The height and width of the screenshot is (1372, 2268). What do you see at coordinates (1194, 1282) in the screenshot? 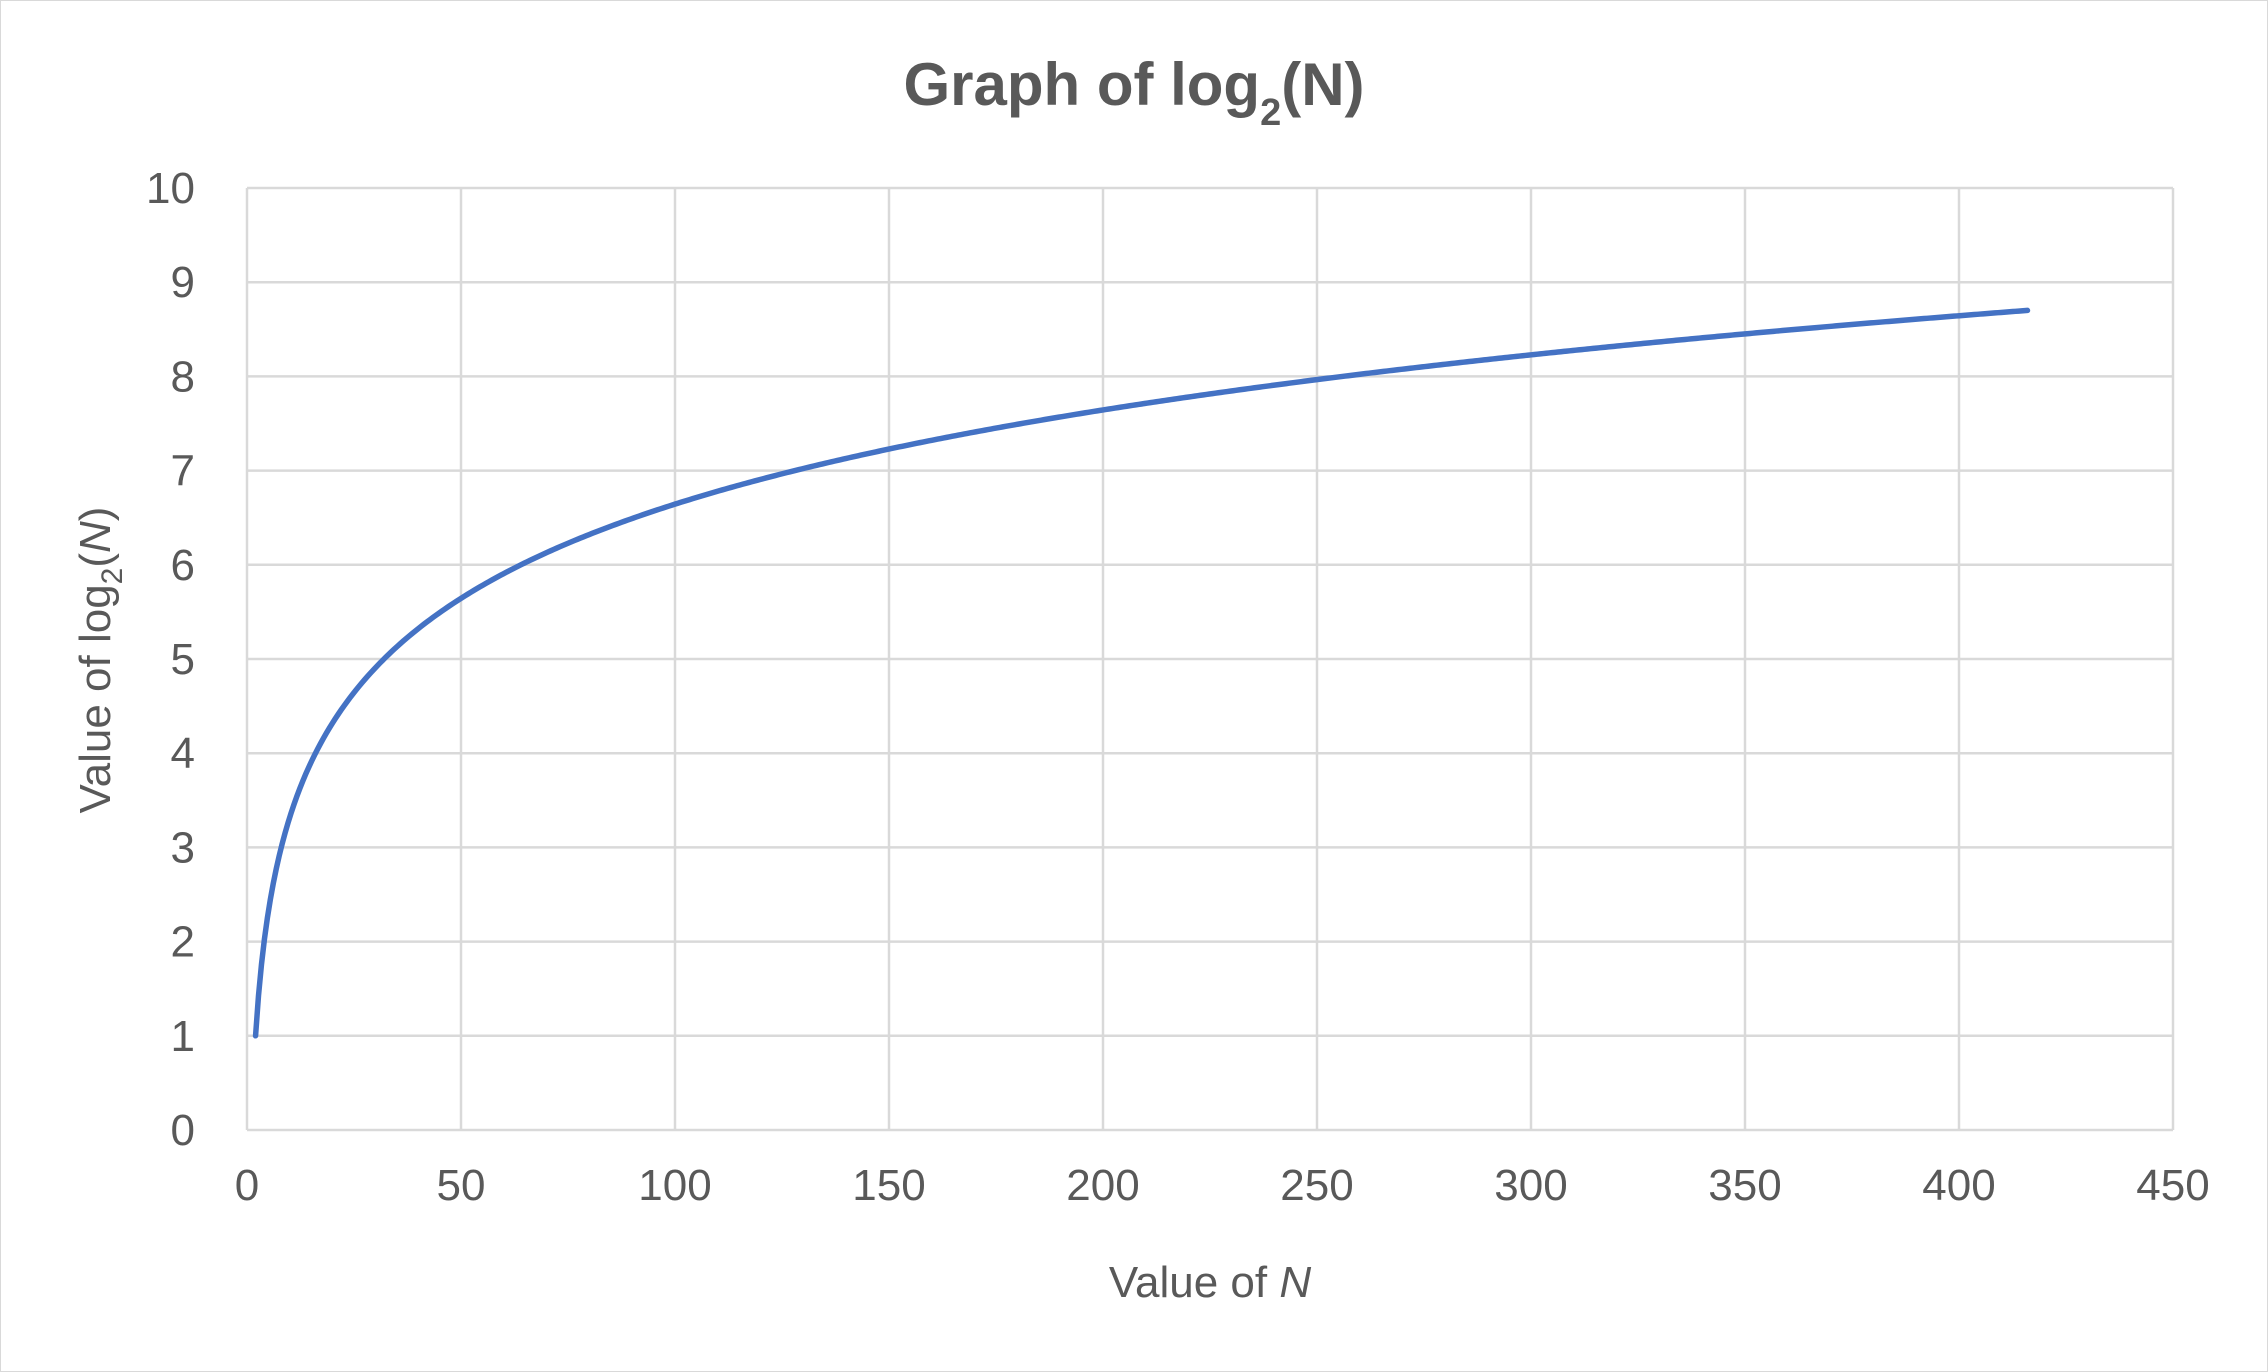
I see `x-axis-title-prefix: Value of` at bounding box center [1194, 1282].